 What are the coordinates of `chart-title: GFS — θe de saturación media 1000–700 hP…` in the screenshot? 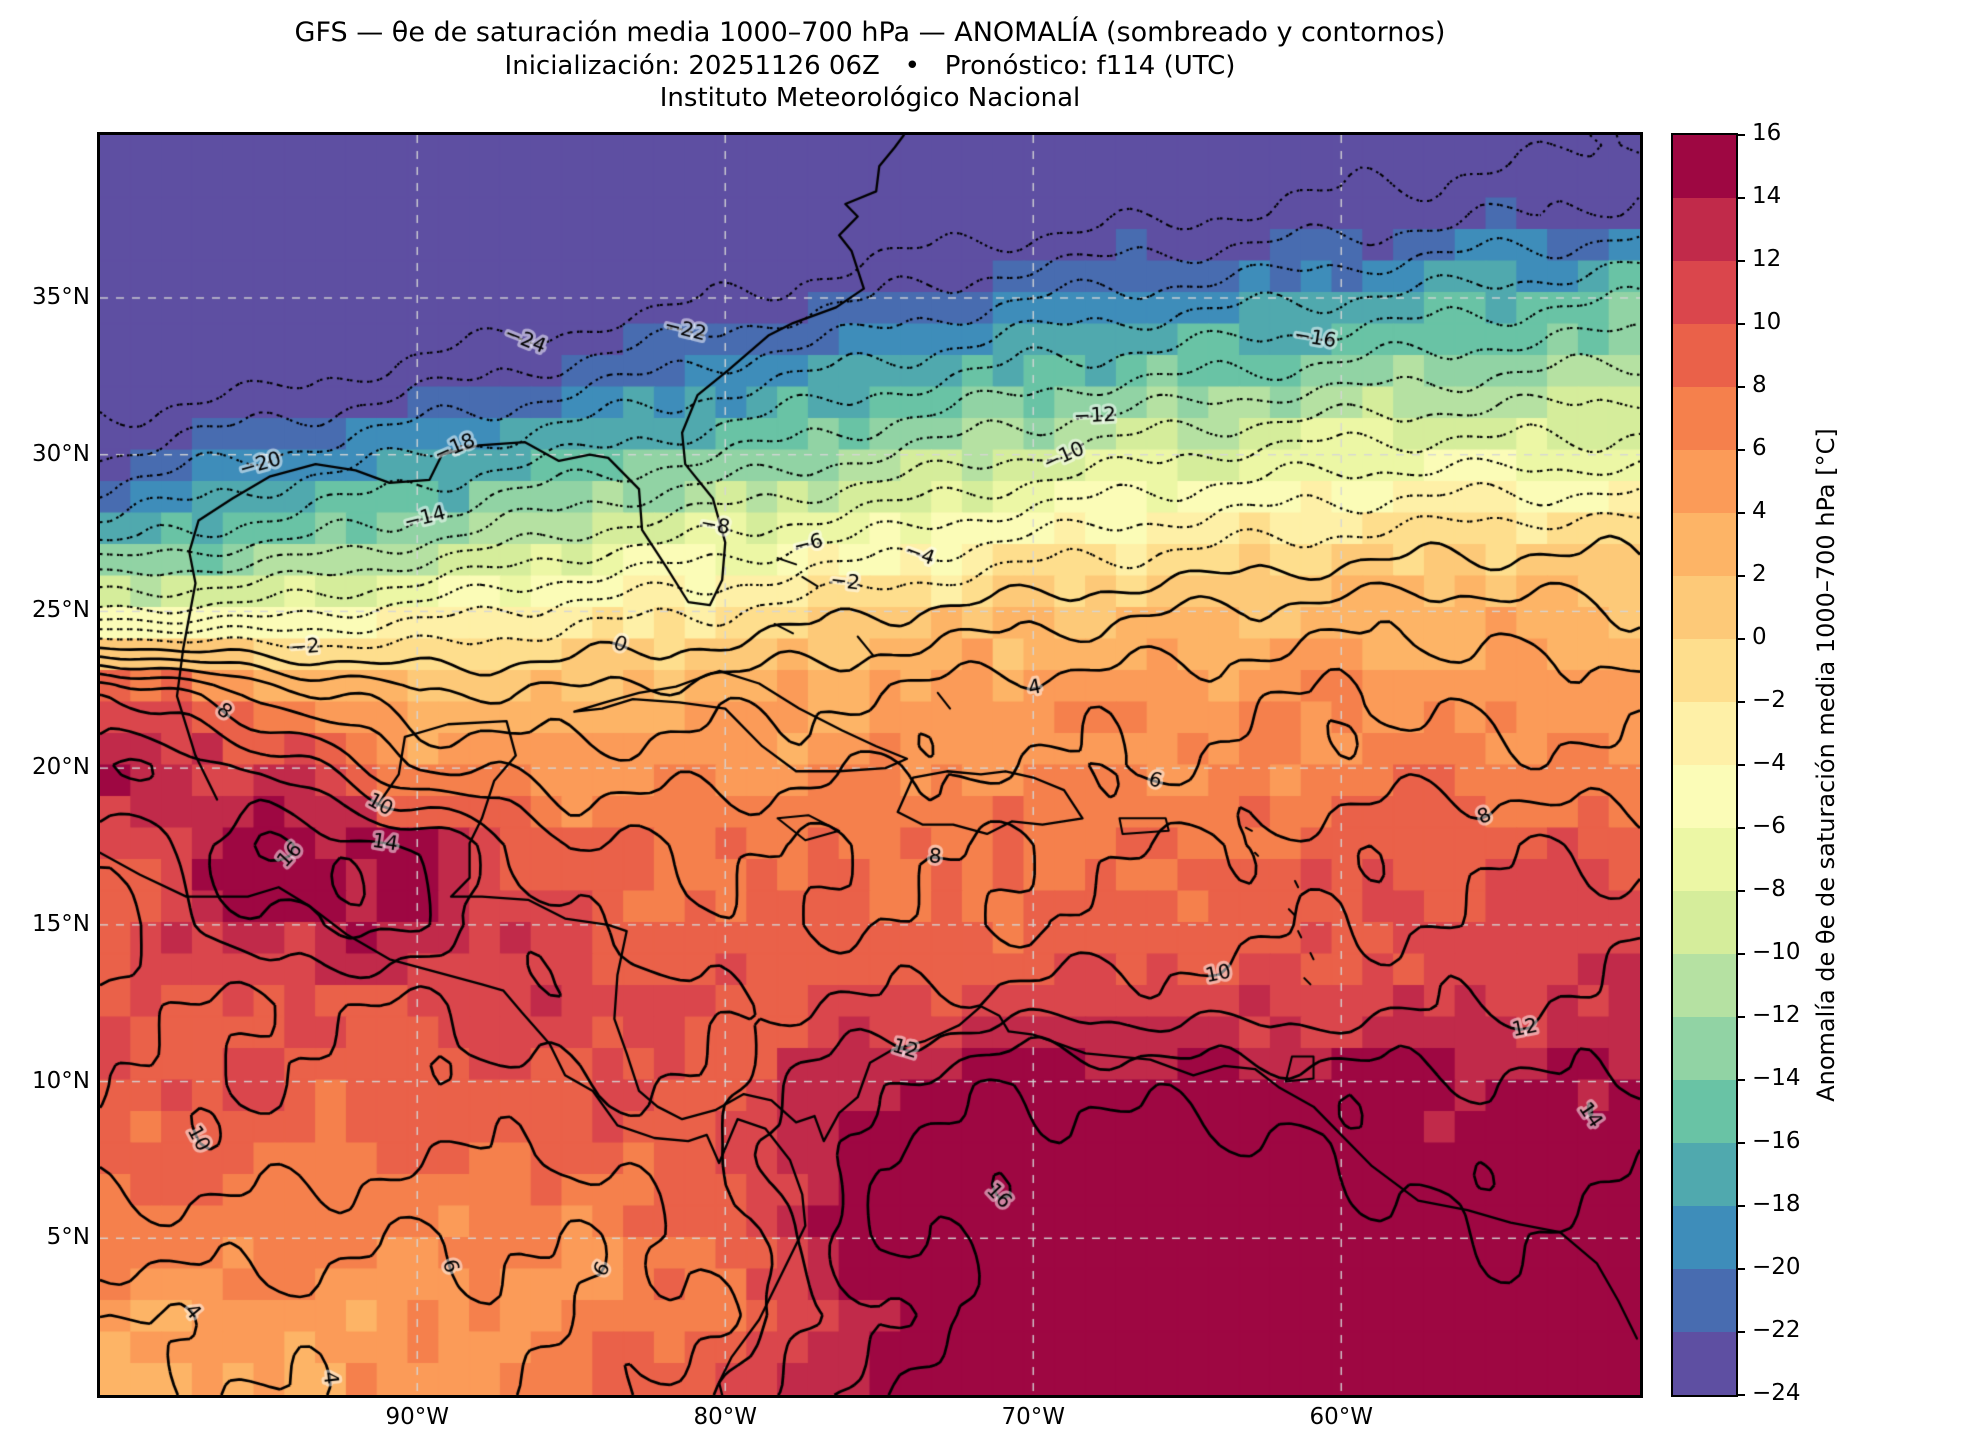 It's located at (870, 32).